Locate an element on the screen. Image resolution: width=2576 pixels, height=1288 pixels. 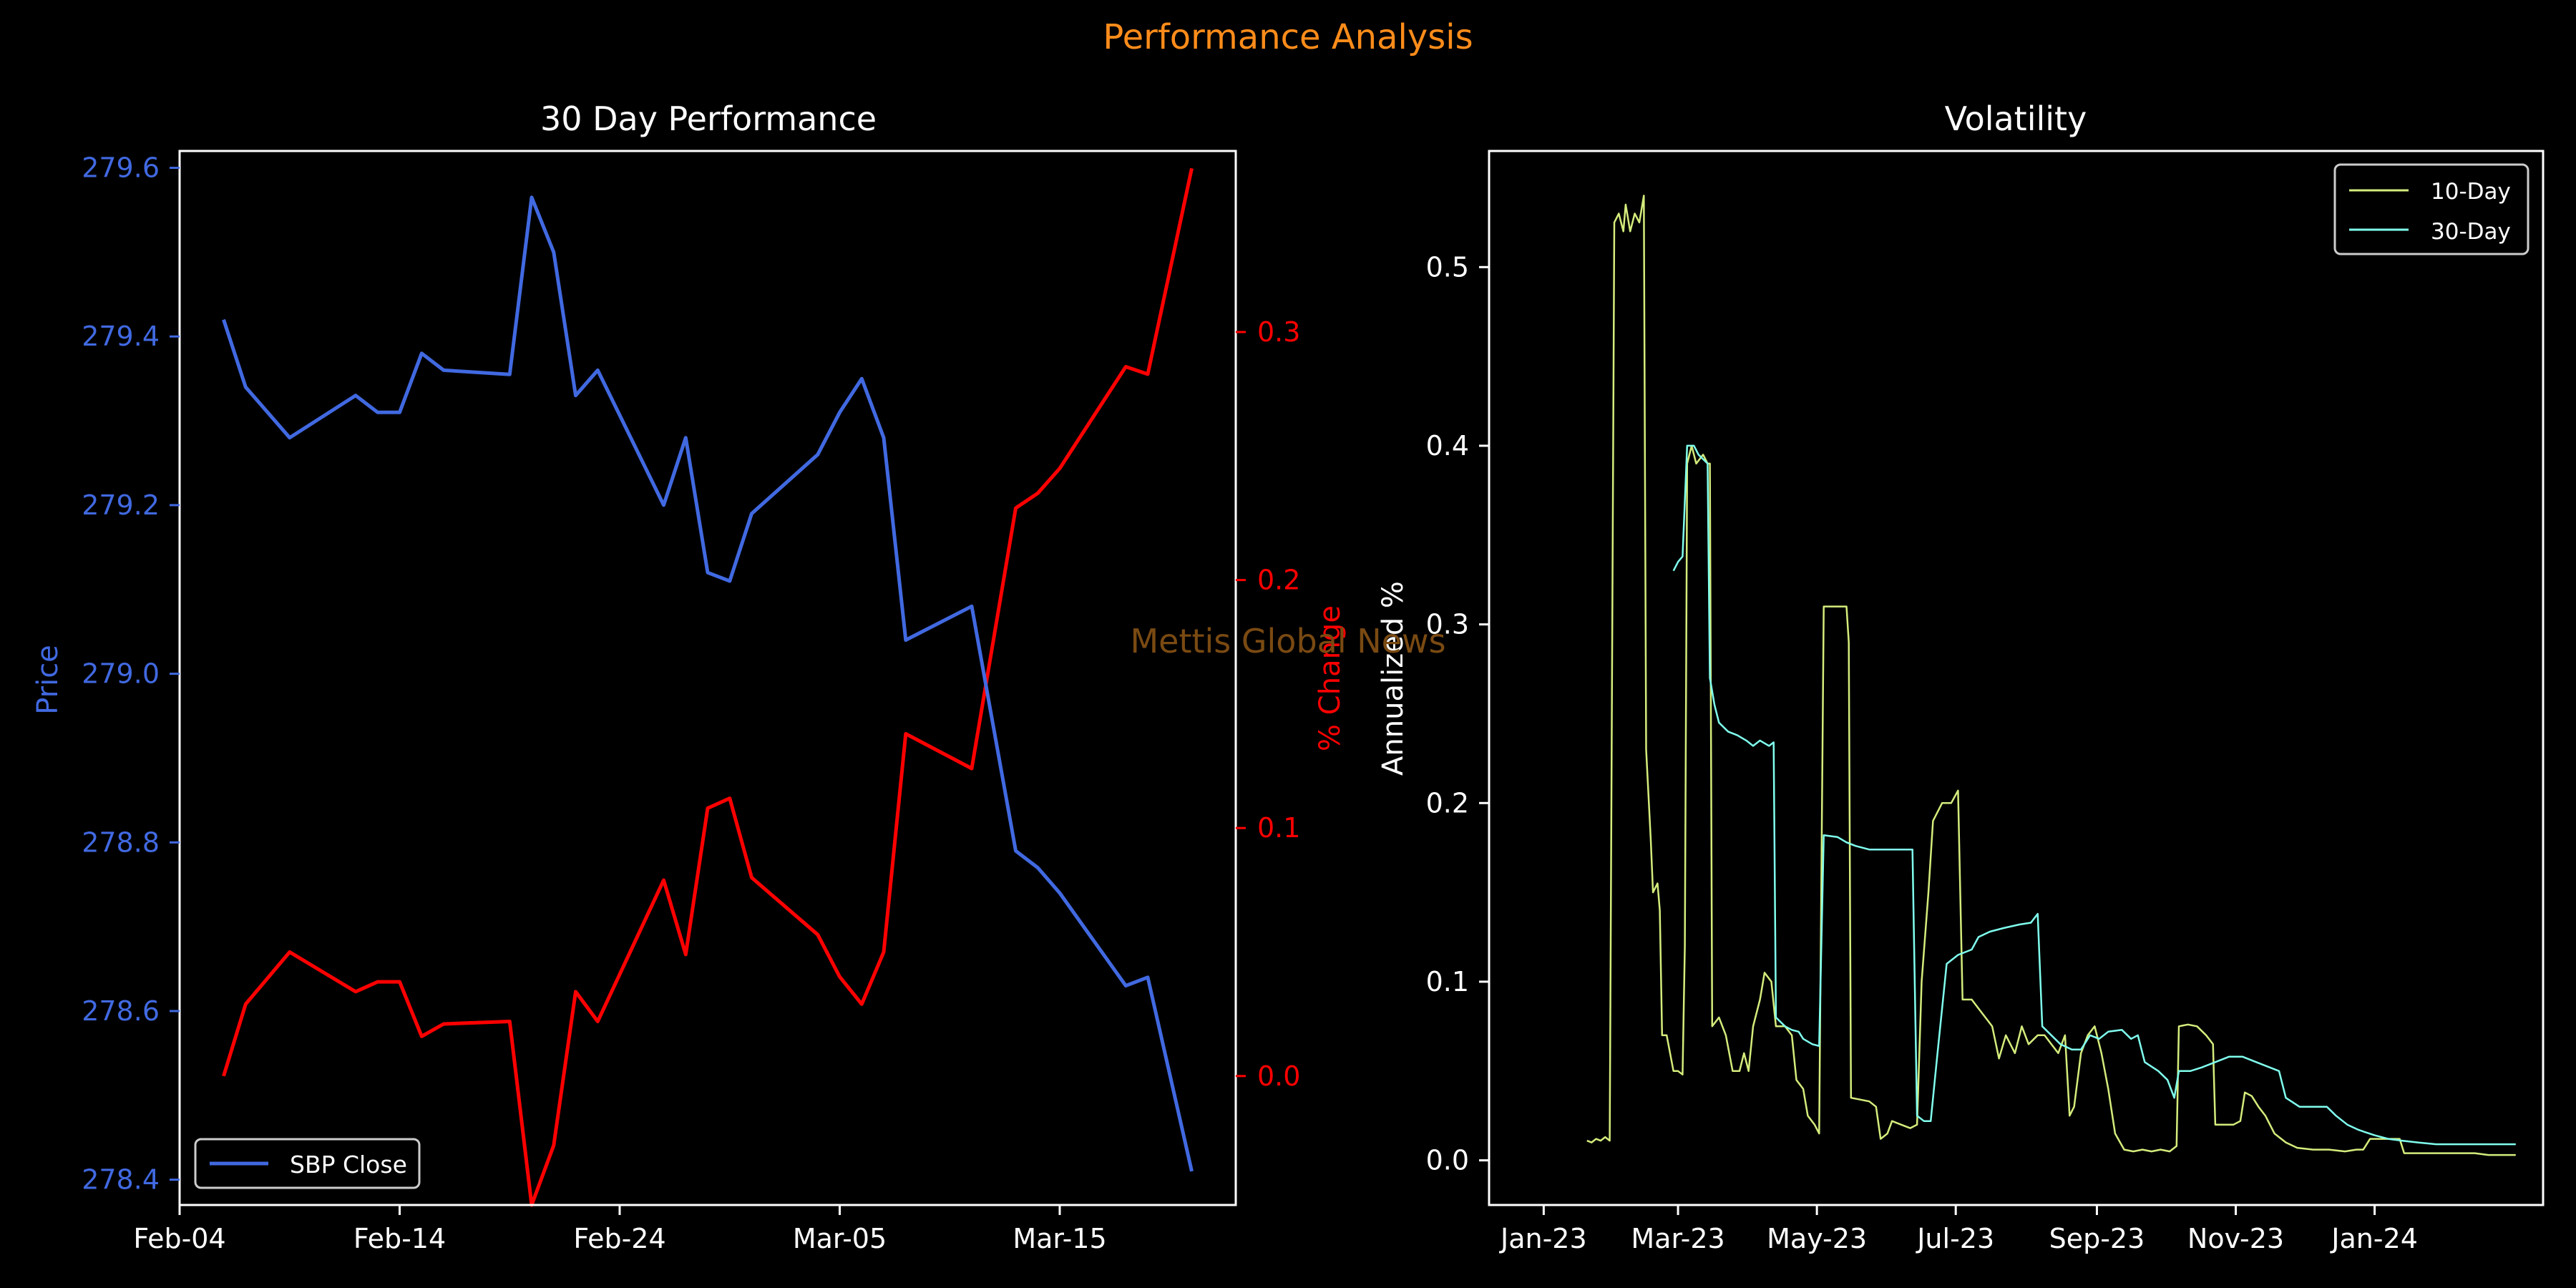
x-tick-label: Feb-14 is located at coordinates (399, 1238).